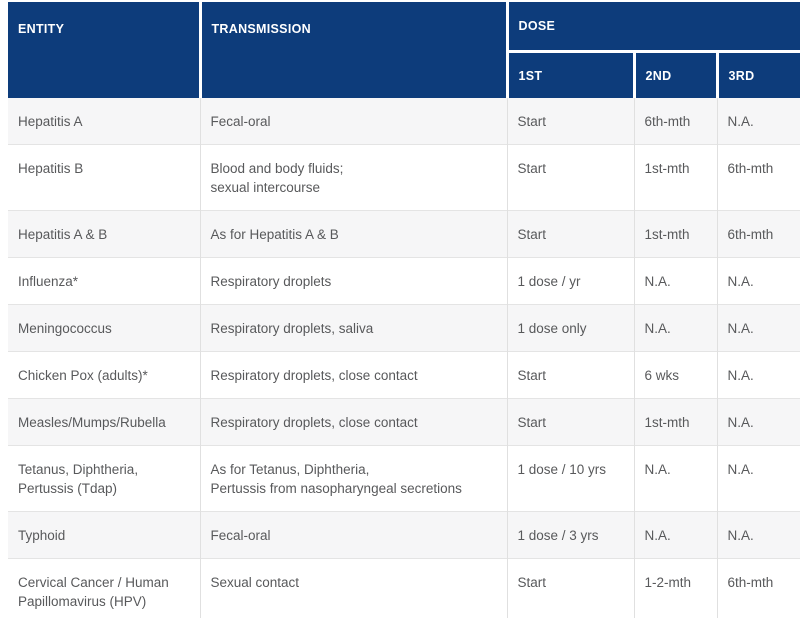 Image resolution: width=800 pixels, height=618 pixels. What do you see at coordinates (353, 234) in the screenshot?
I see `cell-transmission: As for Hepatitis A & B` at bounding box center [353, 234].